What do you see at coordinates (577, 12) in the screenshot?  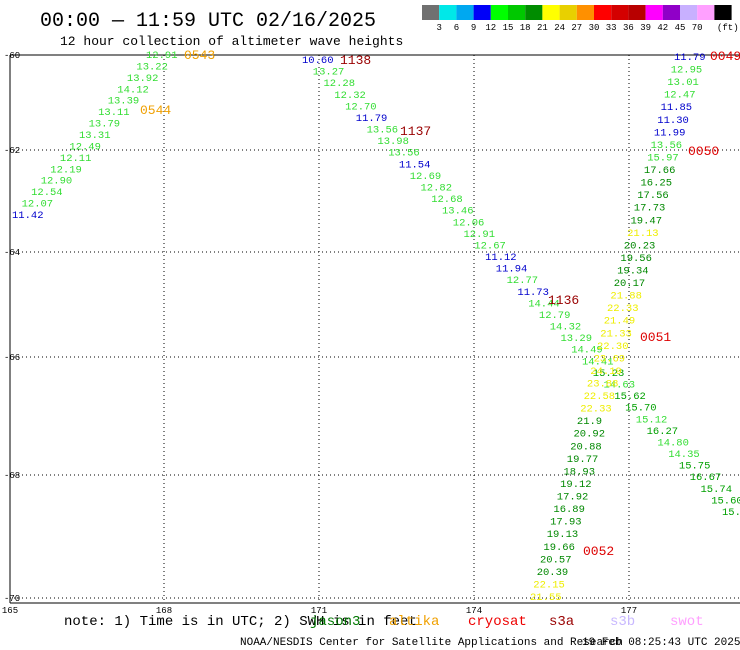 I see `colorbar-legend` at bounding box center [577, 12].